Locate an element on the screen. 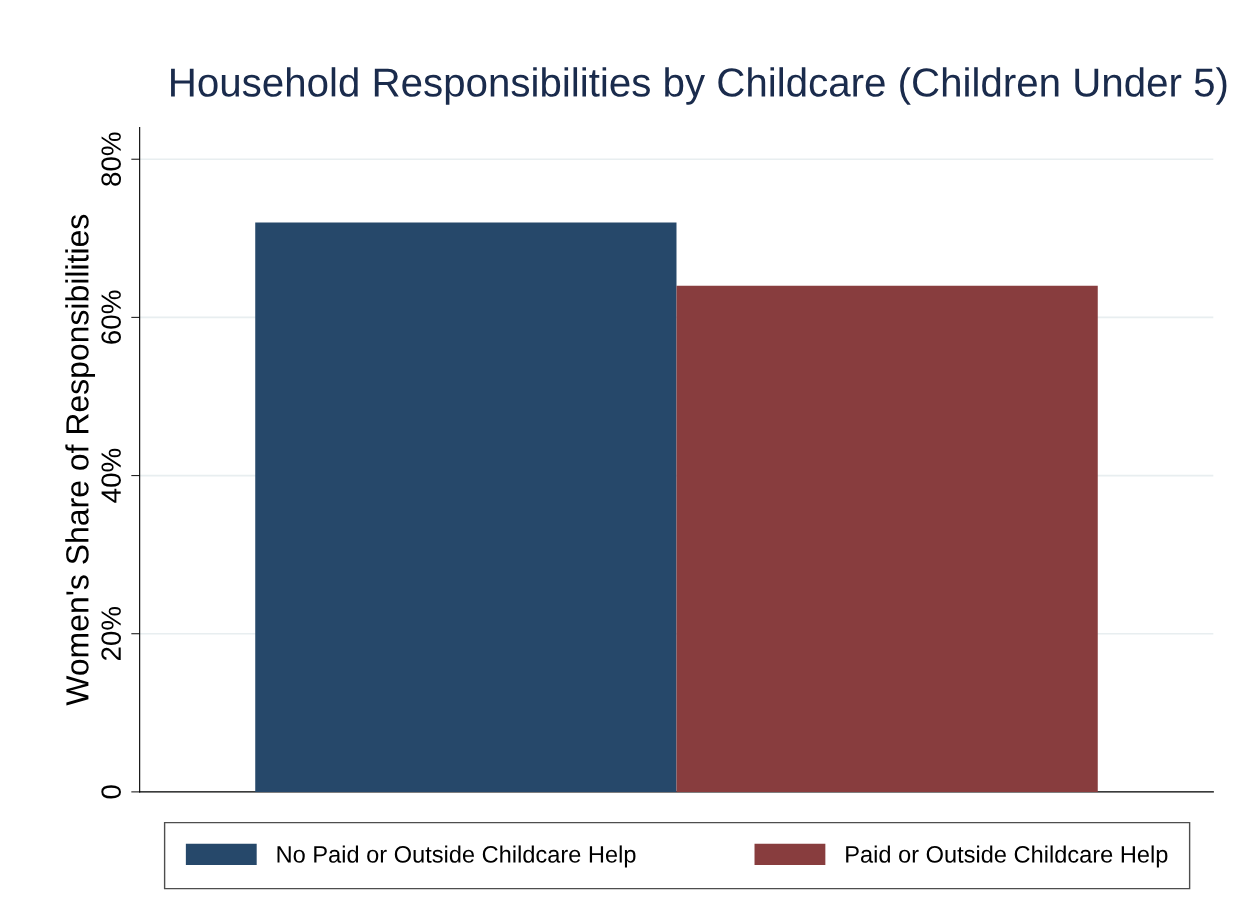 The width and height of the screenshot is (1247, 905). y-tick-label: 60% is located at coordinates (111, 317).